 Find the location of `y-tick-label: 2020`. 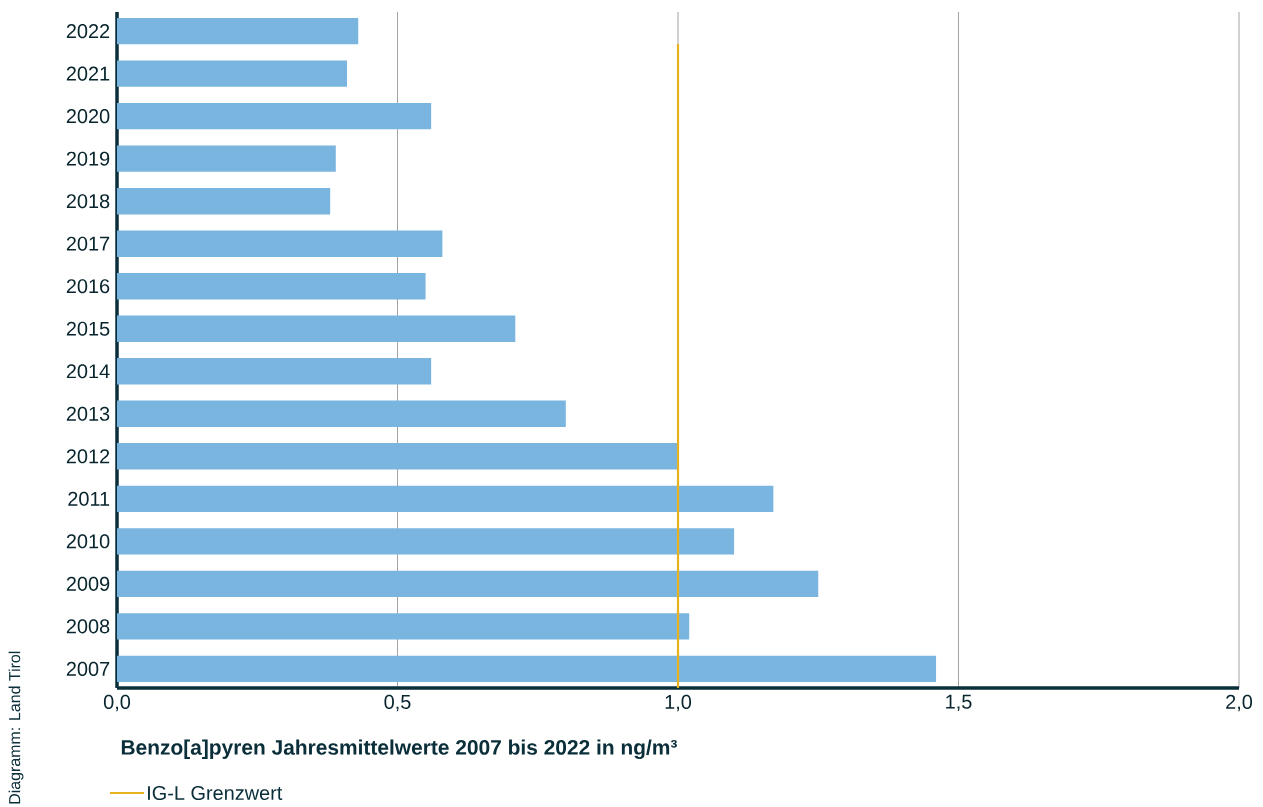

y-tick-label: 2020 is located at coordinates (88, 116).